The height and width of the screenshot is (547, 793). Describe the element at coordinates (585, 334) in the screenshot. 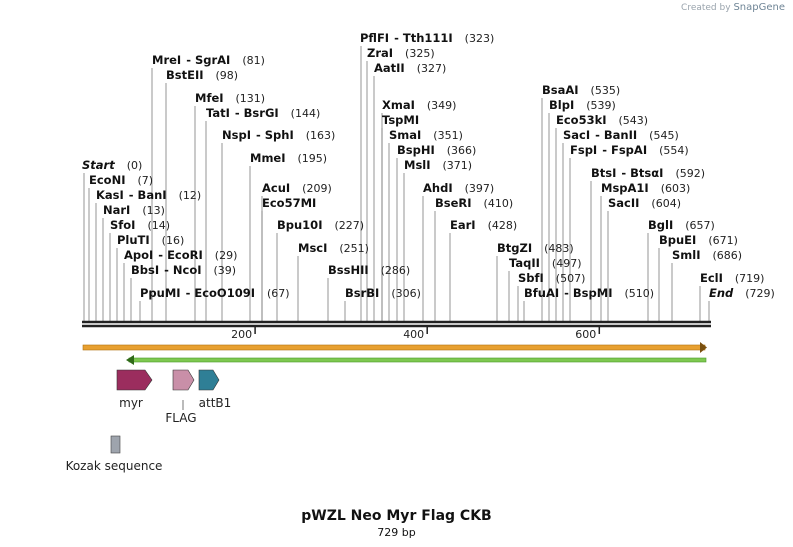

I see `ruler-tick-label-600: 600` at that location.